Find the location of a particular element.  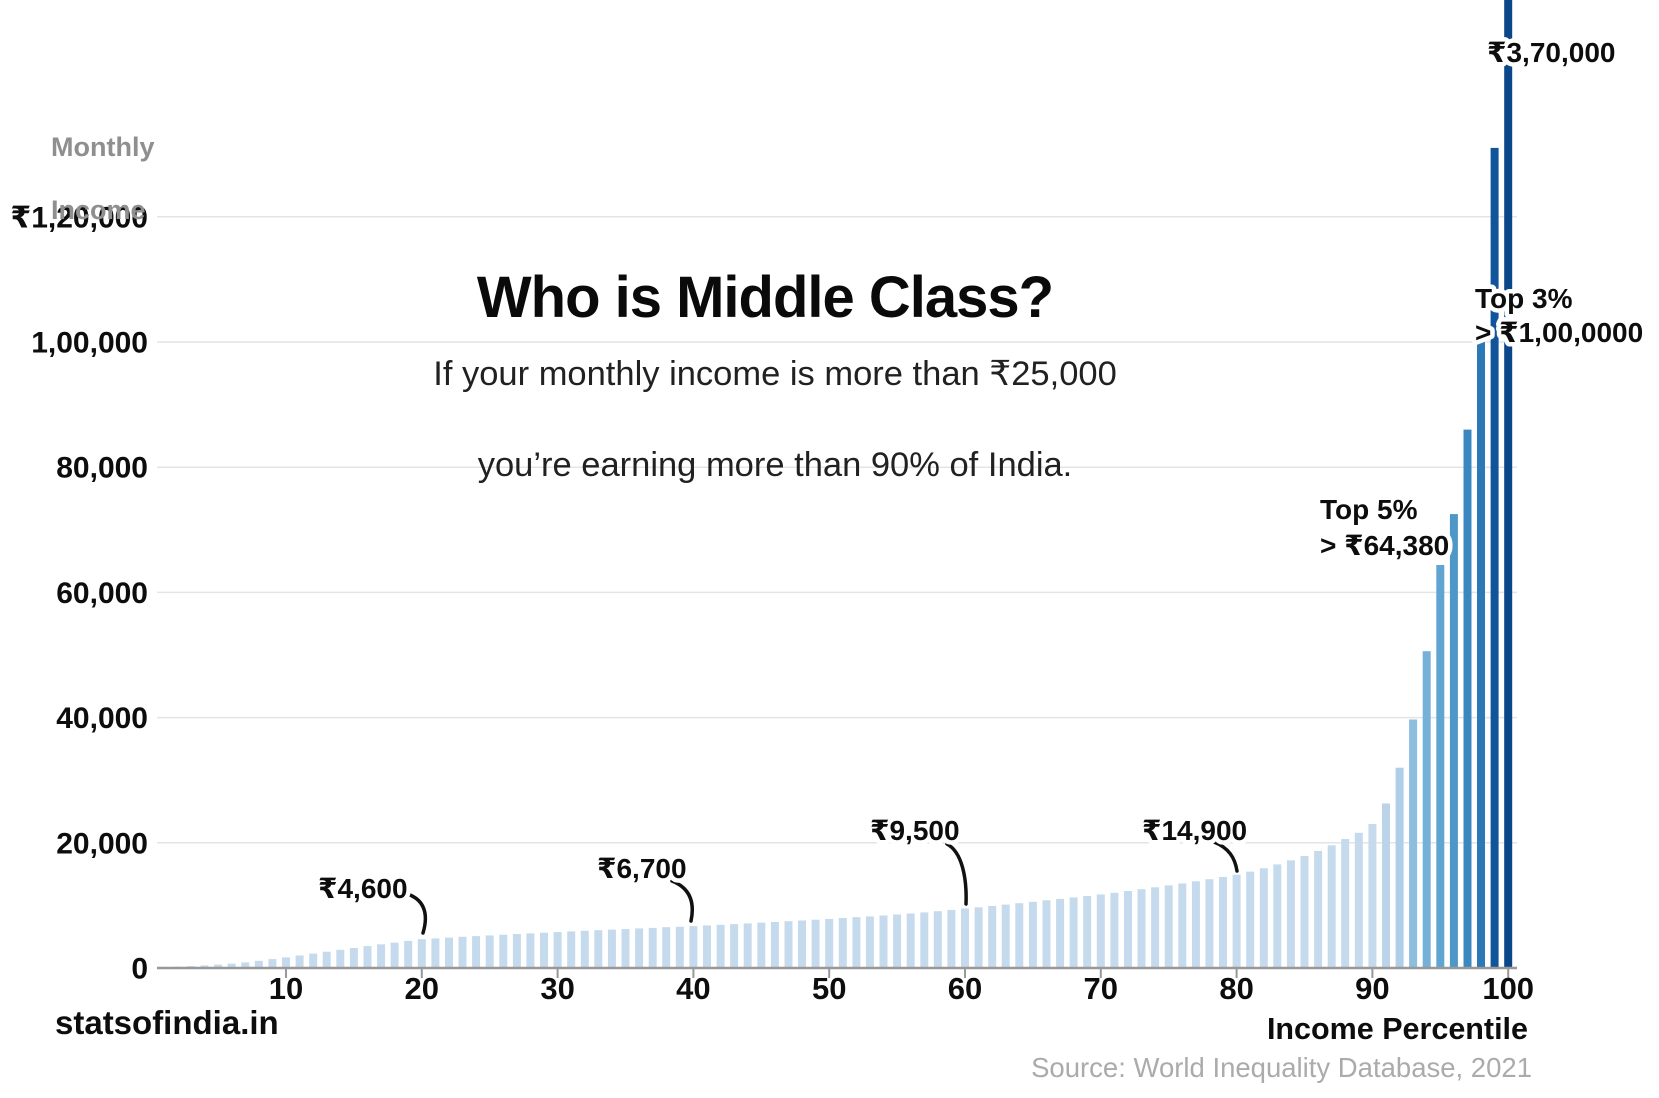

annotation-top3-line2: > ₹1,00,0000 is located at coordinates (1559, 332).